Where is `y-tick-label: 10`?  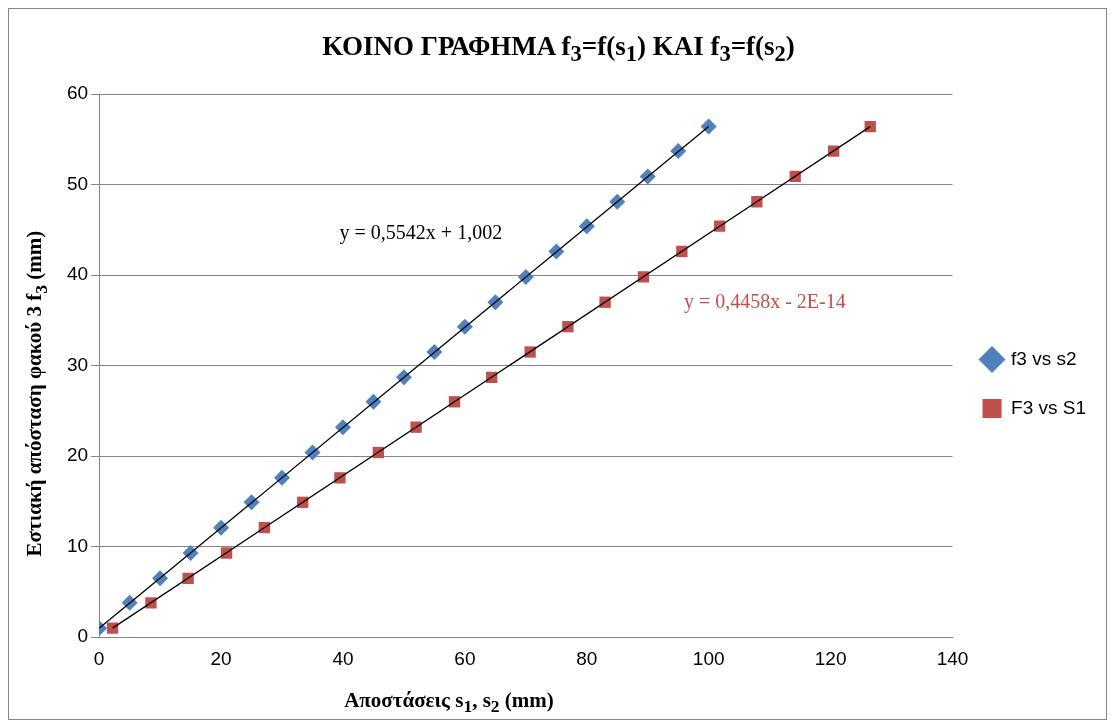 y-tick-label: 10 is located at coordinates (77, 545).